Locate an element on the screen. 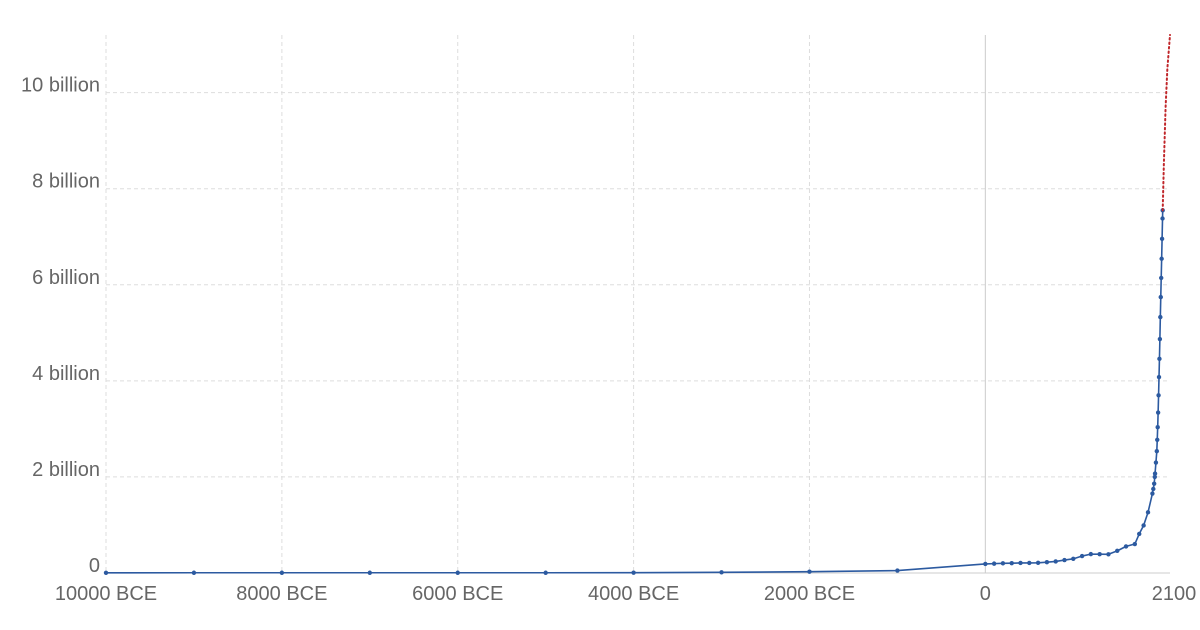 The height and width of the screenshot is (630, 1200). x-tick-label: 2100 is located at coordinates (1174, 594).